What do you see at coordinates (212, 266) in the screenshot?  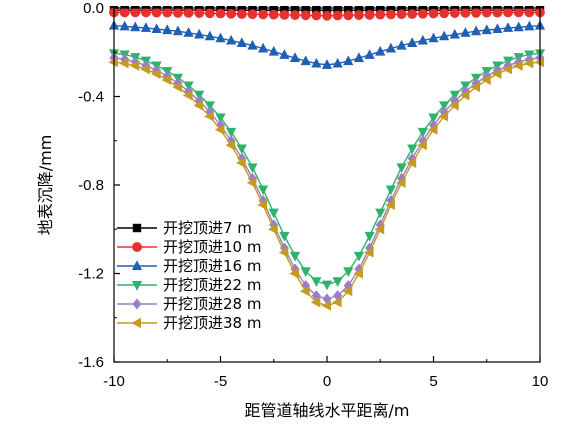 I see `legend-label: 开挖顶进16 m` at bounding box center [212, 266].